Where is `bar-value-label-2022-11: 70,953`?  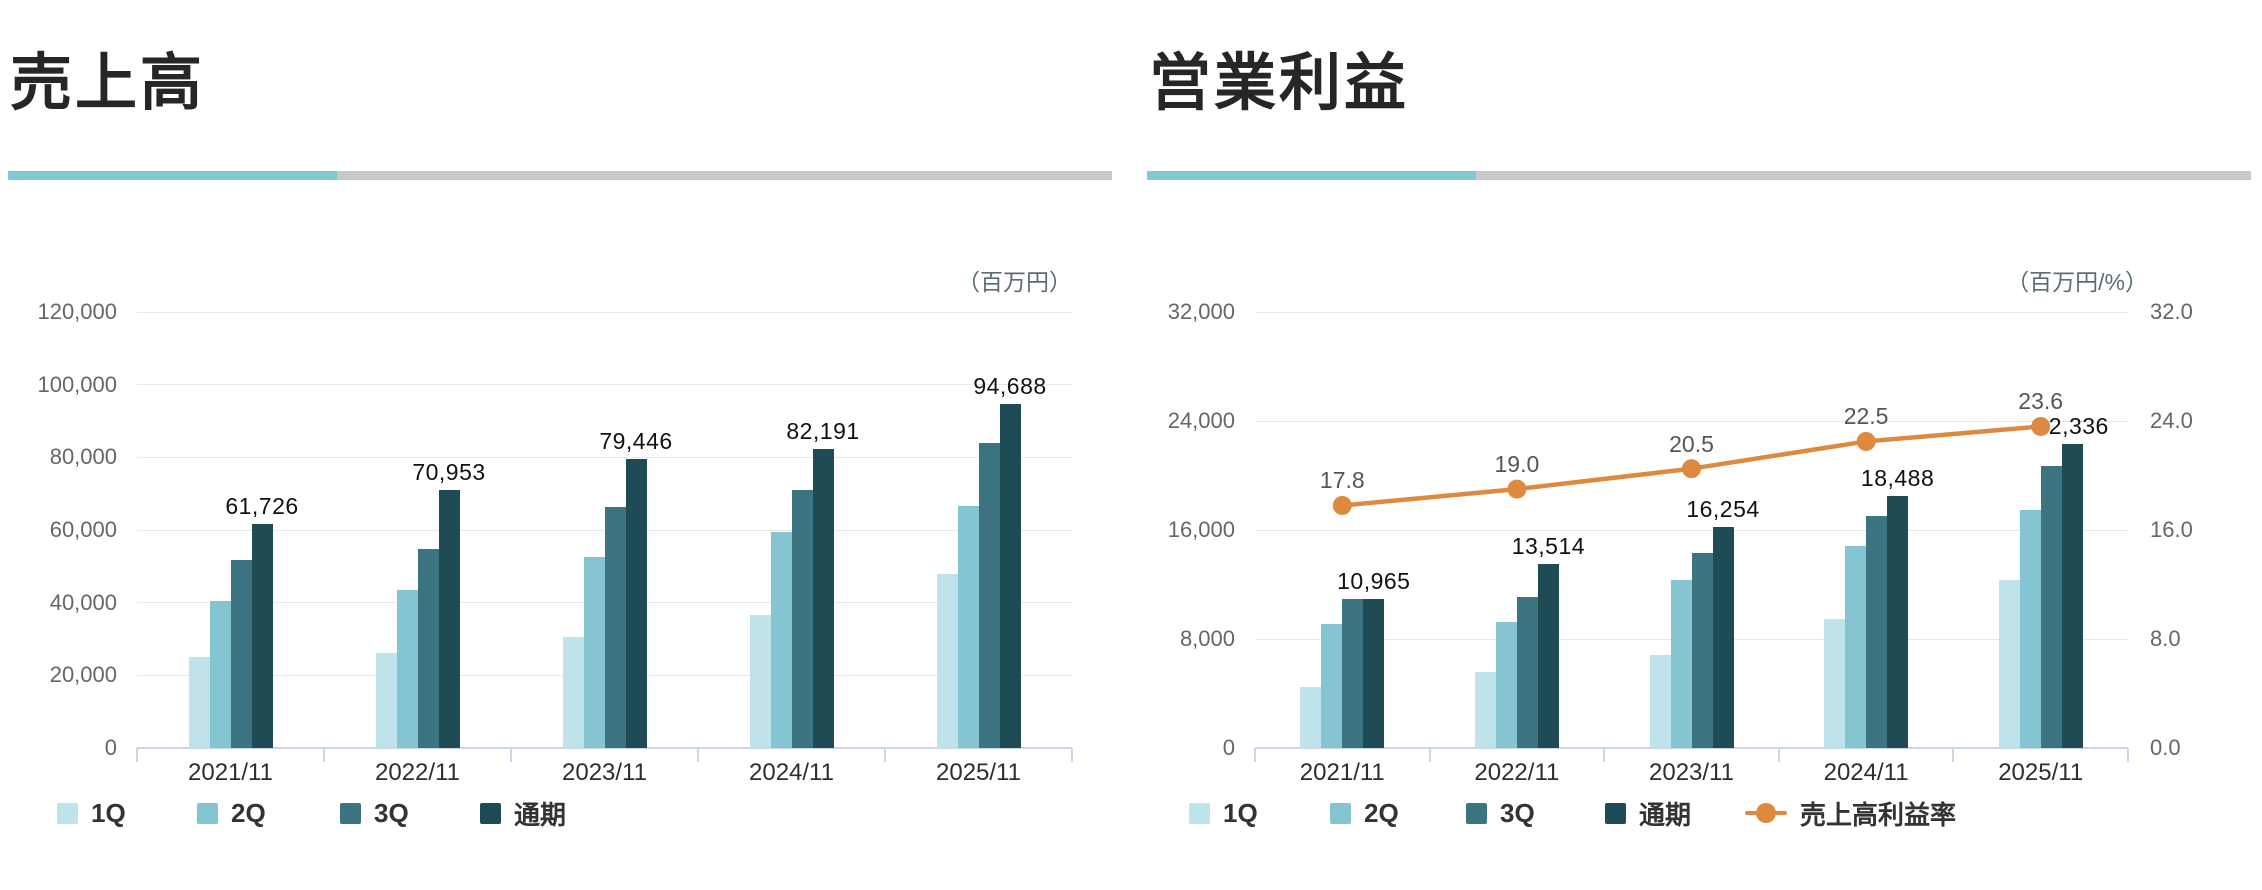 bar-value-label-2022-11: 70,953 is located at coordinates (449, 472).